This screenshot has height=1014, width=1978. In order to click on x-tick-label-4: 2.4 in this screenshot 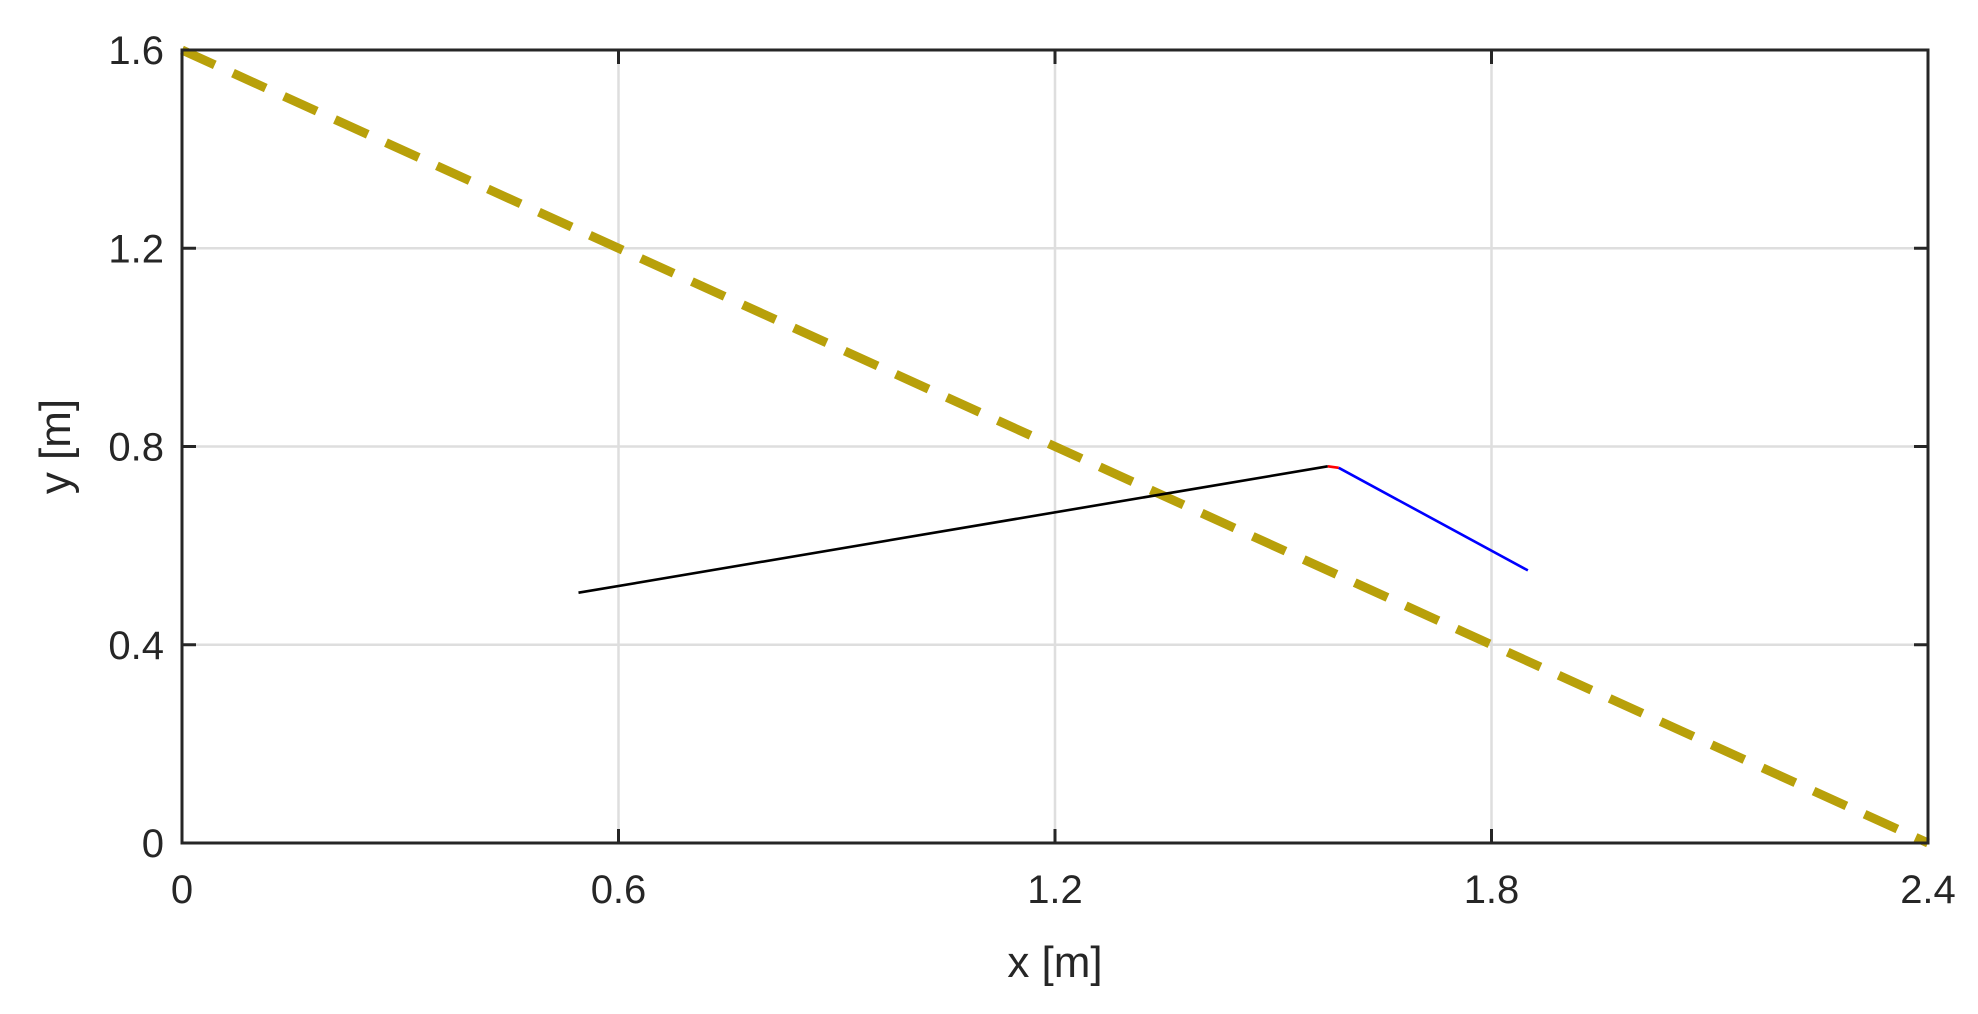, I will do `click(1928, 890)`.